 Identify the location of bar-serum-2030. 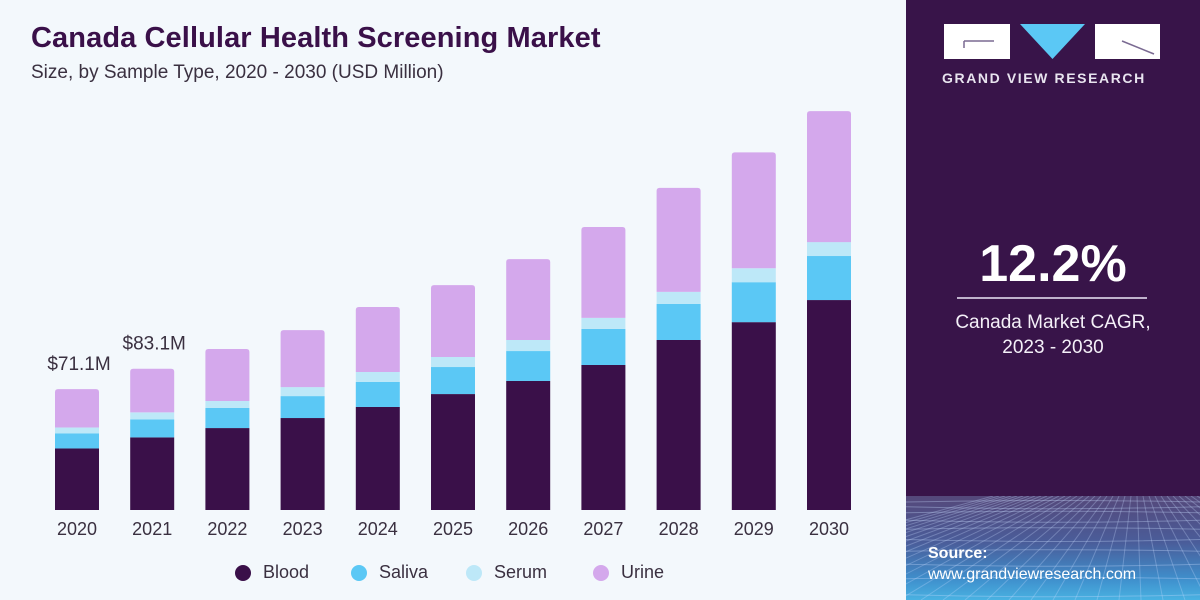
(829, 249).